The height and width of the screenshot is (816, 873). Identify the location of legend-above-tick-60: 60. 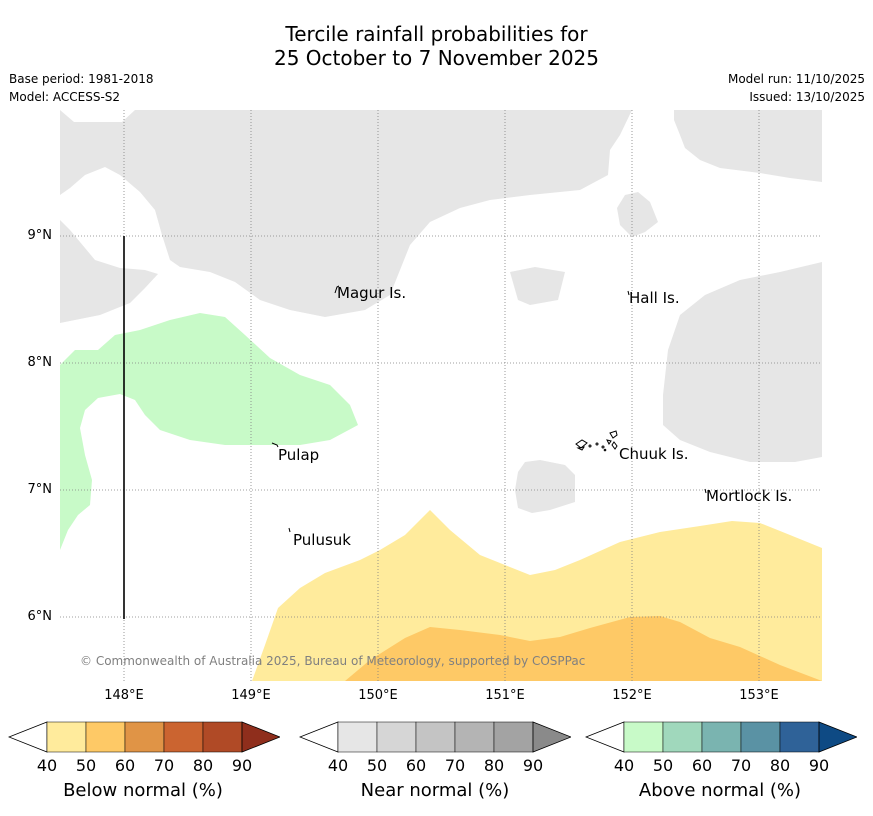
(702, 765).